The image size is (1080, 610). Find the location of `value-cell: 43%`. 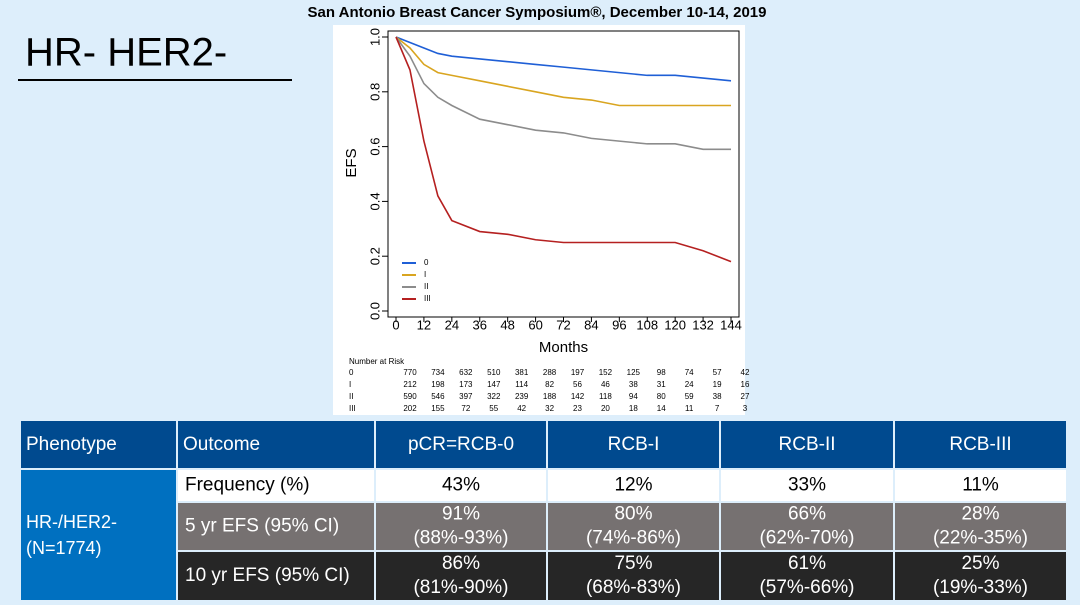

value-cell: 43% is located at coordinates (461, 485).